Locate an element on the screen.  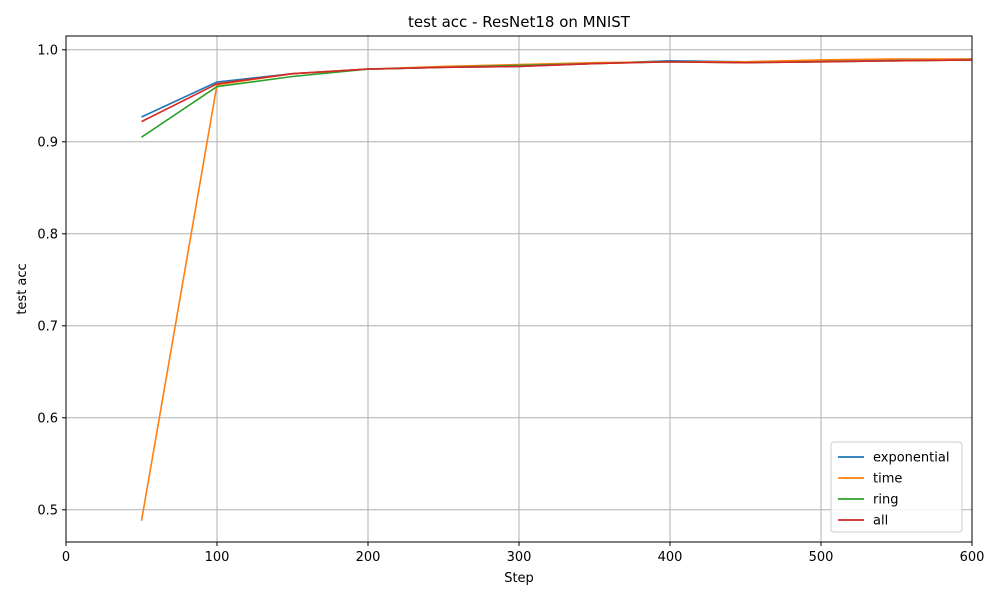
x-tick-label: 200 is located at coordinates (368, 557).